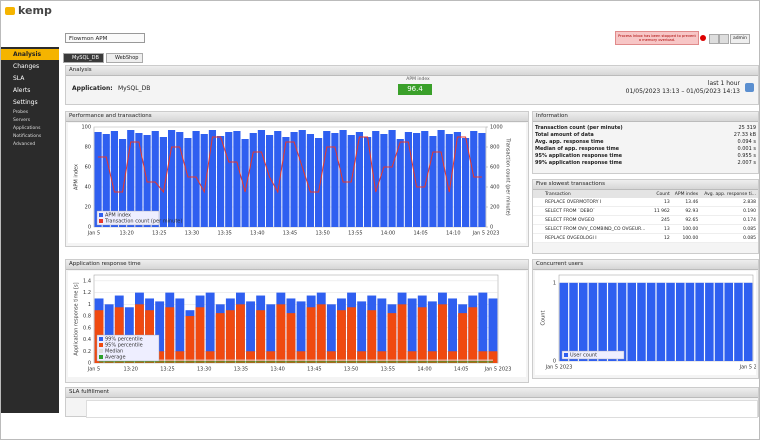 The height and width of the screenshot is (440, 760). I want to click on table-cell: 0.174, so click(749, 220).